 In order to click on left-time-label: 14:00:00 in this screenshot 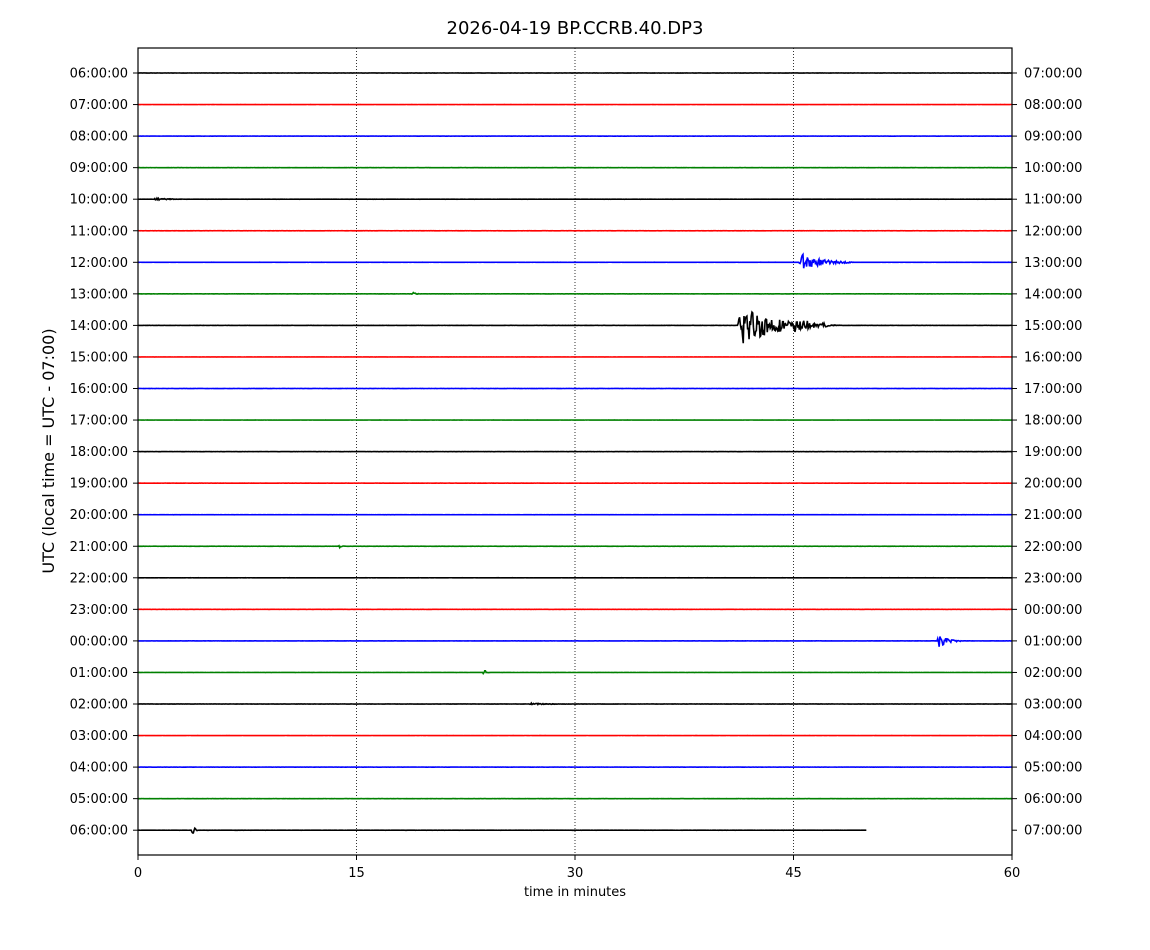, I will do `click(99, 326)`.